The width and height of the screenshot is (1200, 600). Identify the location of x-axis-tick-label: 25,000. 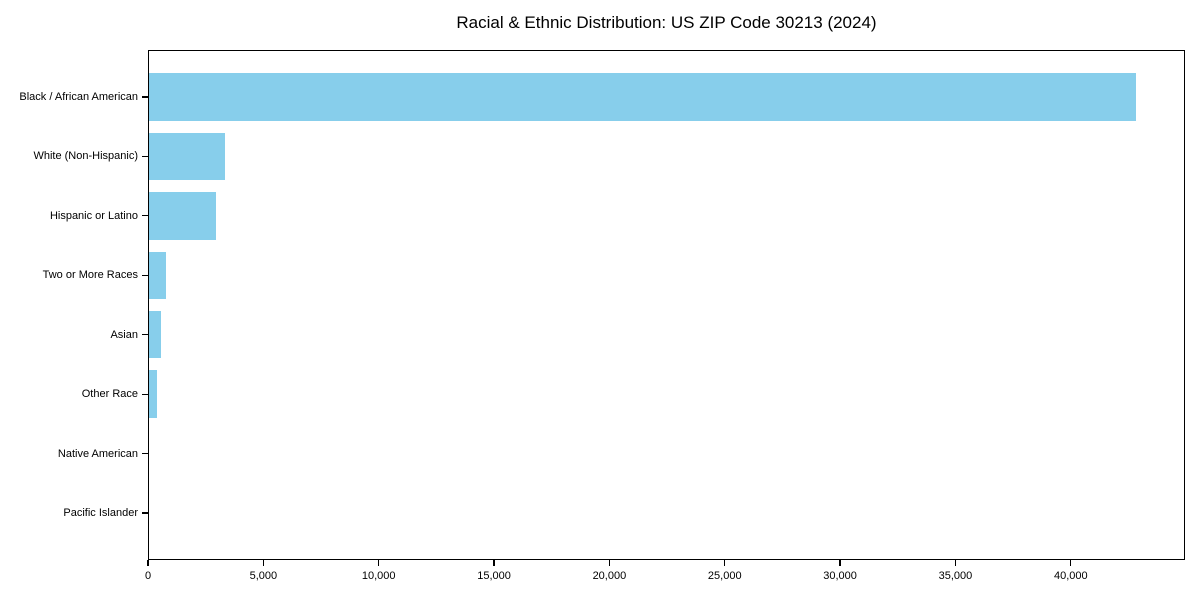
(724, 576).